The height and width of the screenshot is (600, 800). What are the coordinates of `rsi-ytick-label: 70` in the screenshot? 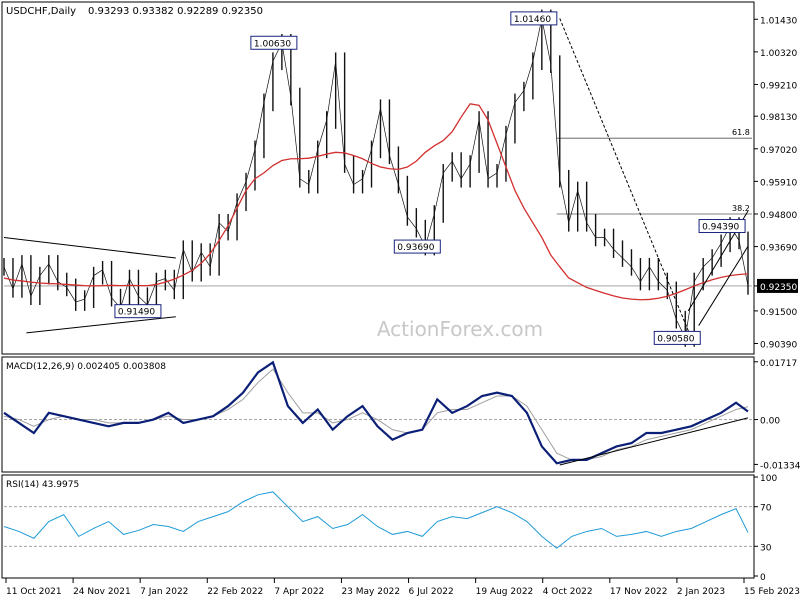 It's located at (766, 509).